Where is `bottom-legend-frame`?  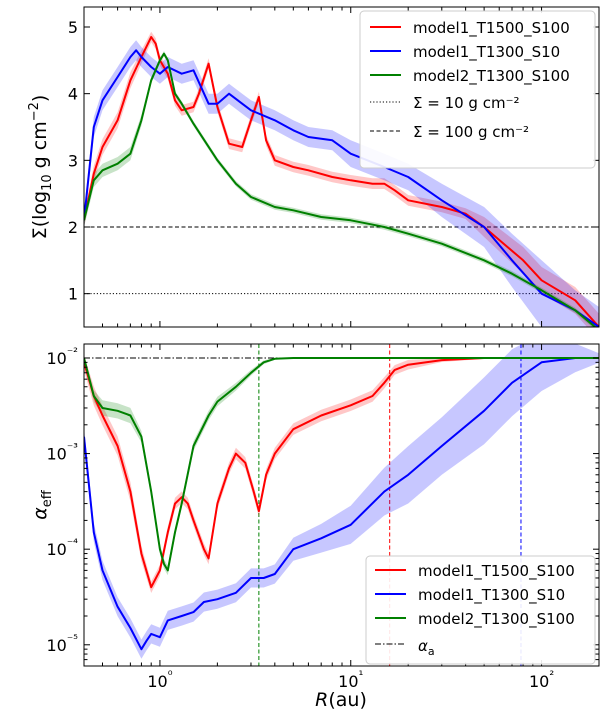 bottom-legend-frame is located at coordinates (480, 610).